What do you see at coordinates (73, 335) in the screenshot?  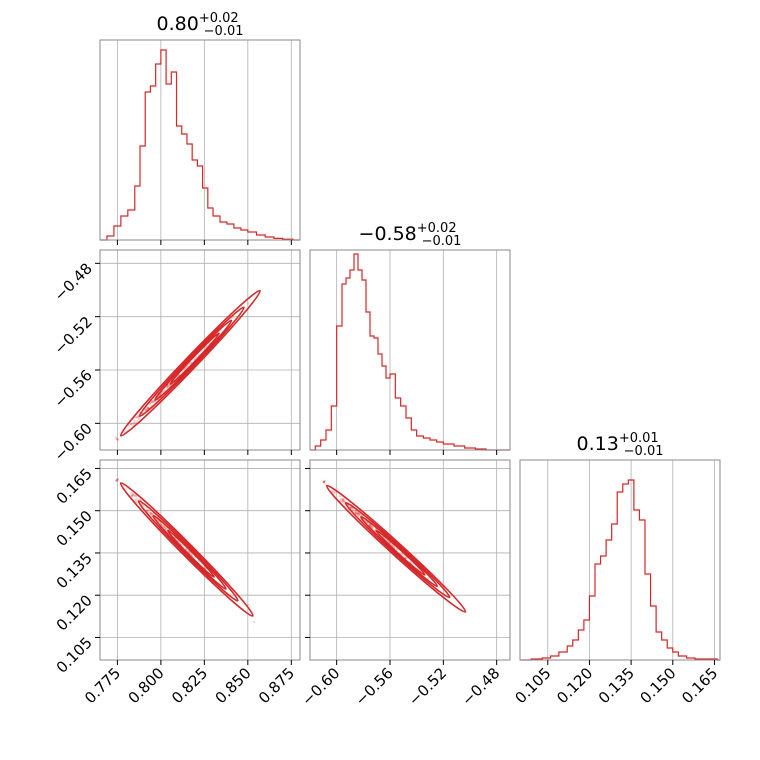 I see `y-tick-label: −0.52` at bounding box center [73, 335].